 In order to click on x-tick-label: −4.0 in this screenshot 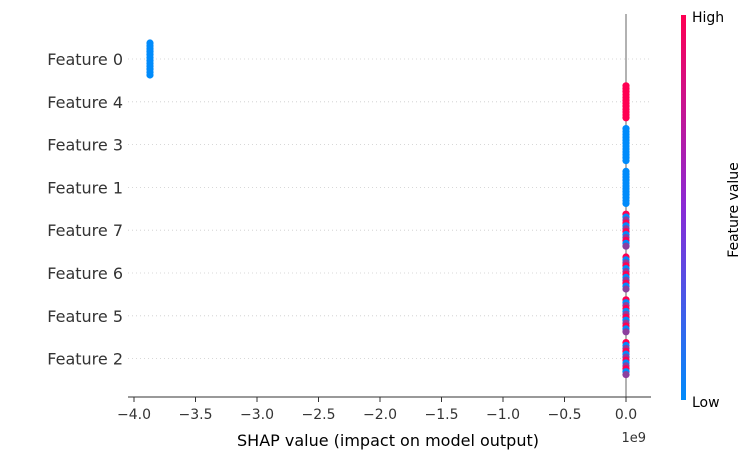, I will do `click(134, 415)`.